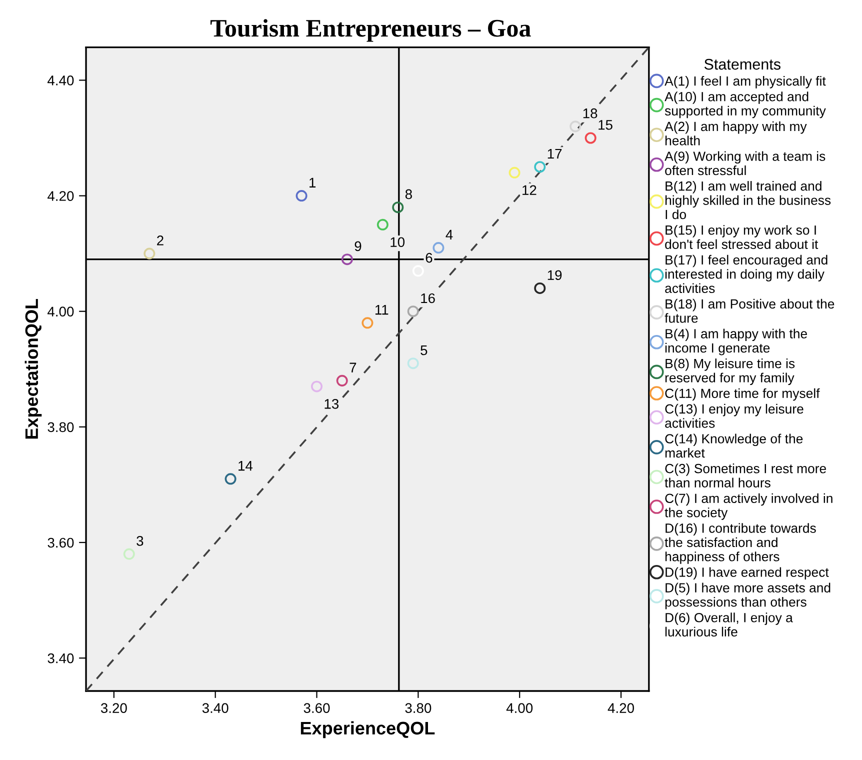  What do you see at coordinates (61, 81) in the screenshot?
I see `y-tick-label: 4.40` at bounding box center [61, 81].